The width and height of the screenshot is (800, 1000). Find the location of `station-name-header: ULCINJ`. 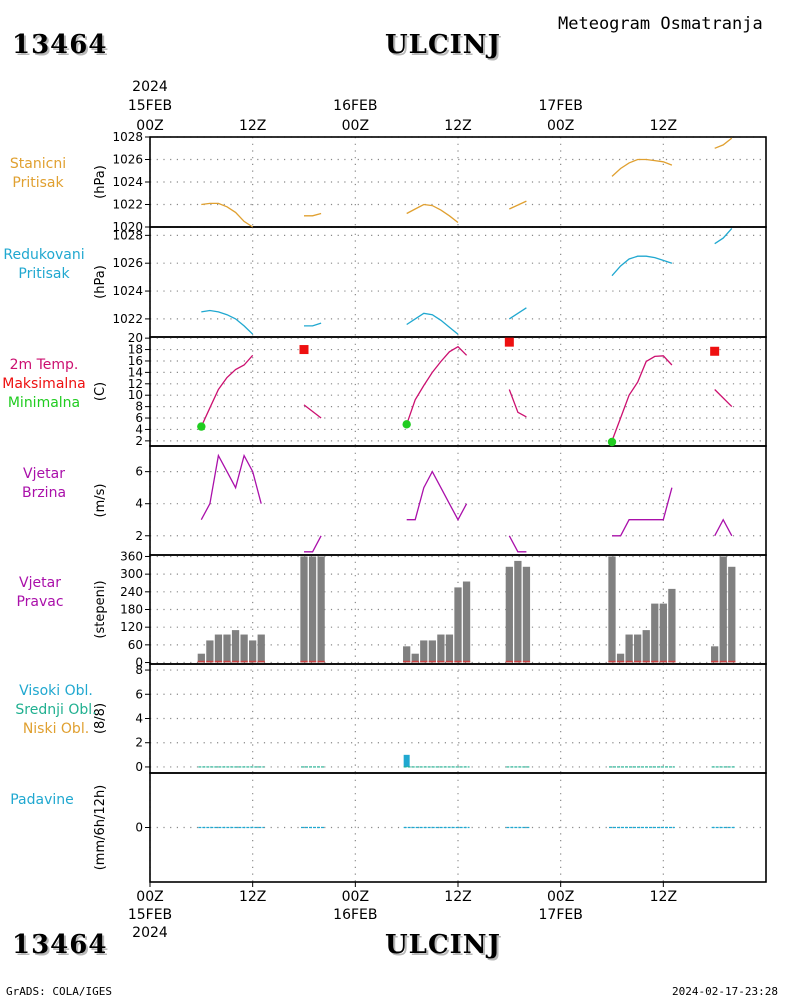

station-name-header: ULCINJ is located at coordinates (443, 45).